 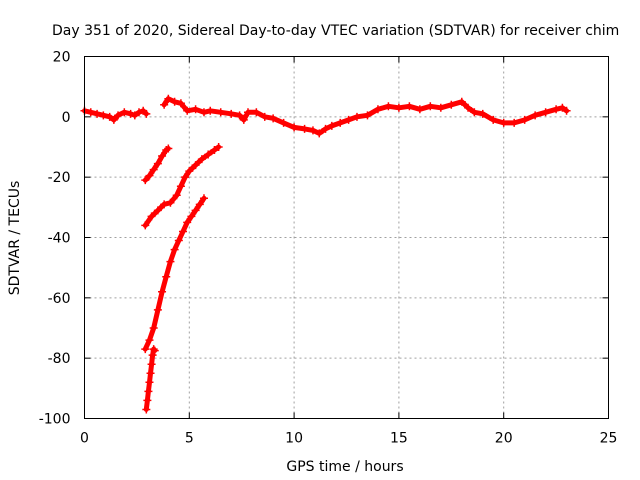 What do you see at coordinates (59, 299) in the screenshot?
I see `y-tick-label: -60` at bounding box center [59, 299].